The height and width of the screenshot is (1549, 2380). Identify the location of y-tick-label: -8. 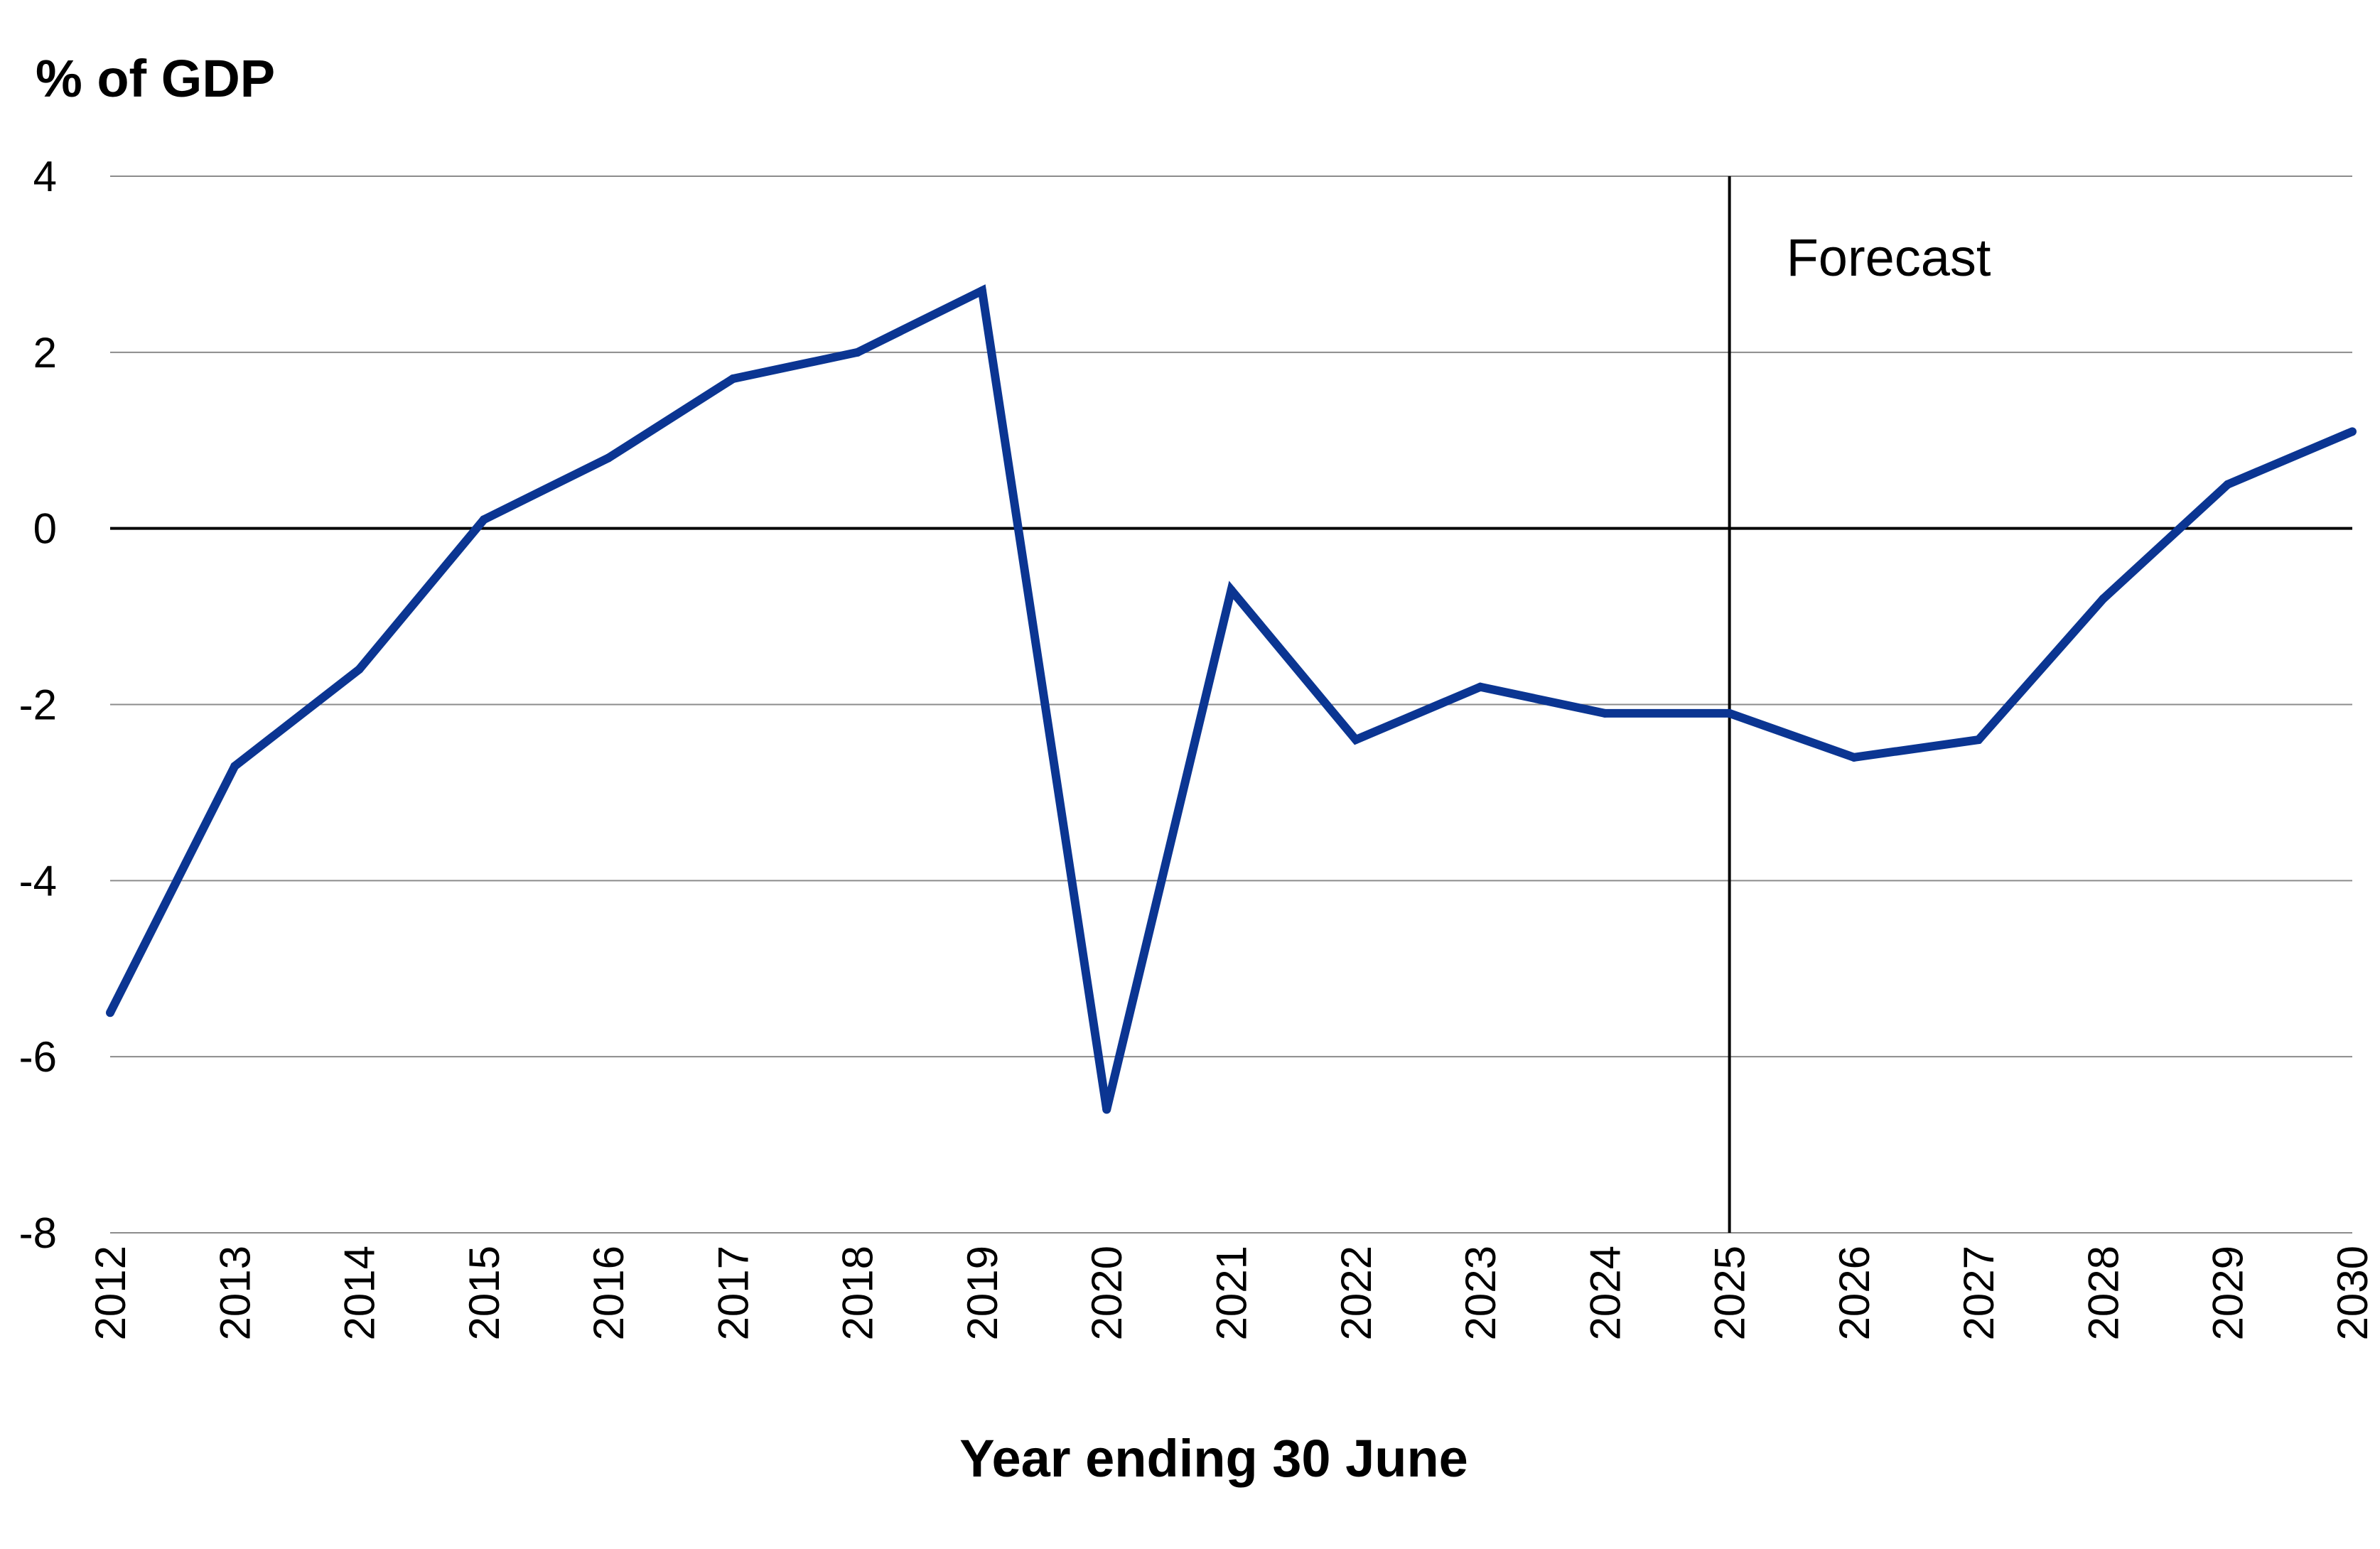
(38, 1233).